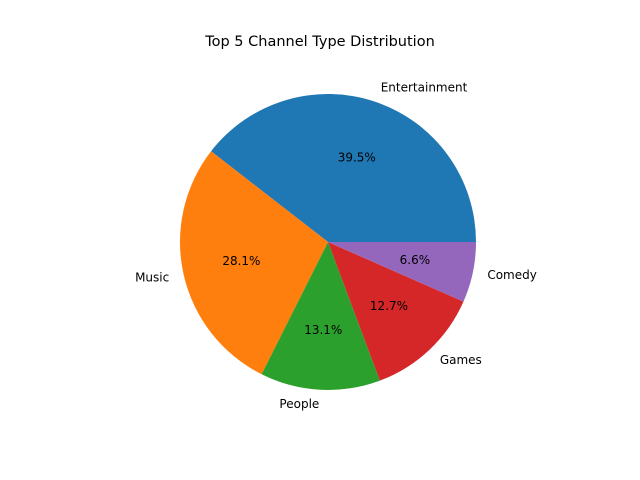  Describe the element at coordinates (323, 330) in the screenshot. I see `percent-label-people: 13.1%` at that location.